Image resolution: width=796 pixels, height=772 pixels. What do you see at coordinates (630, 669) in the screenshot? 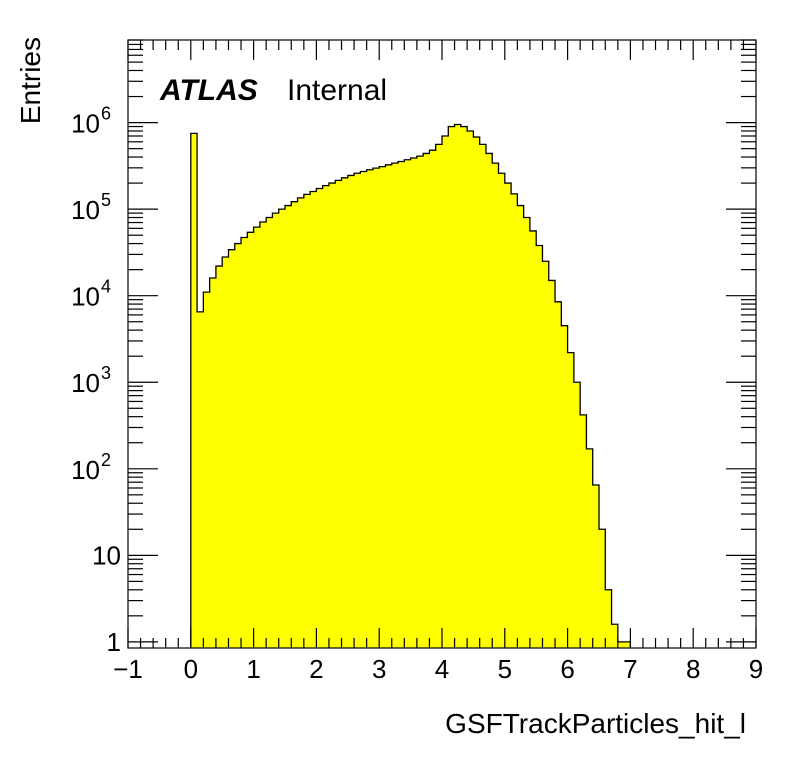
I see `x-tick-label: 7` at bounding box center [630, 669].